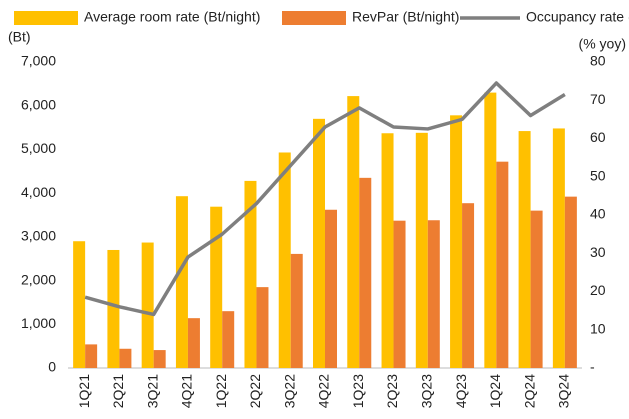  I want to click on x-tick-label: 4Q22, so click(324, 391).